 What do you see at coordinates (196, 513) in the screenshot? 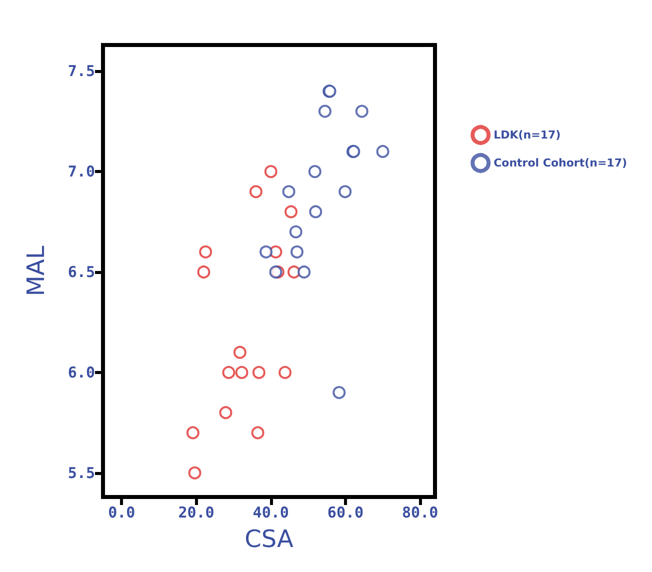
I see `x-tick-label: 20.0` at bounding box center [196, 513].